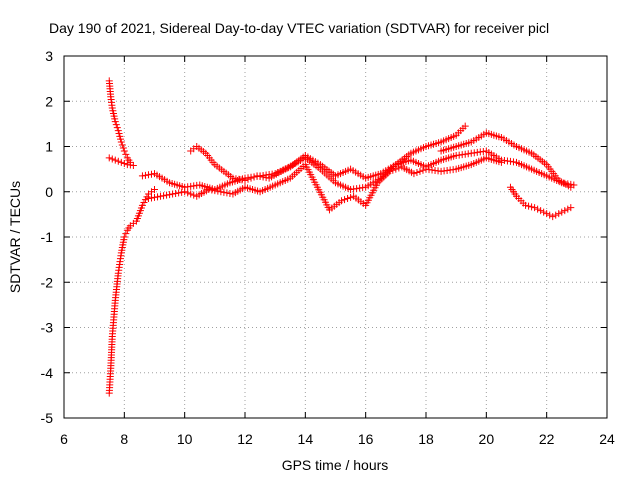 The image size is (640, 480). I want to click on series-sv-early-flat, so click(121, 162).